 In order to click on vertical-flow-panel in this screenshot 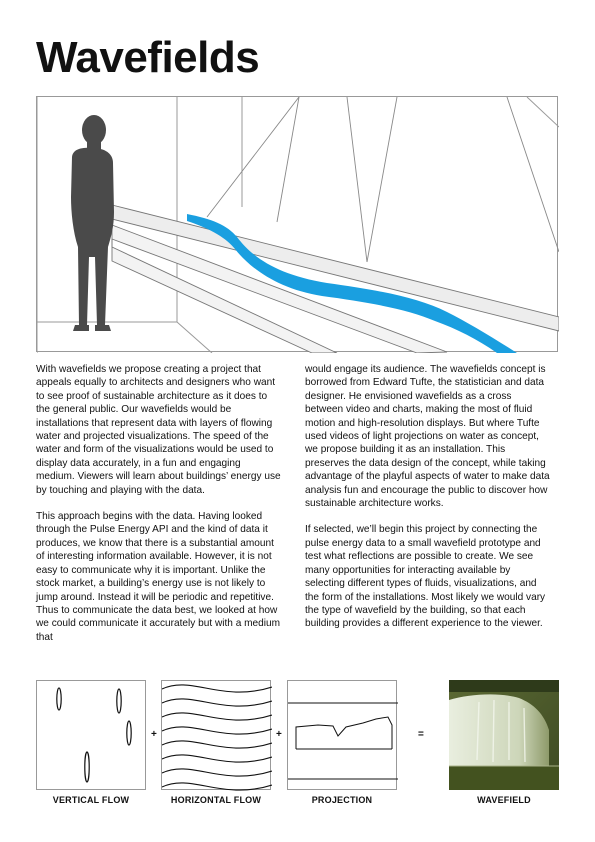, I will do `click(91, 735)`.